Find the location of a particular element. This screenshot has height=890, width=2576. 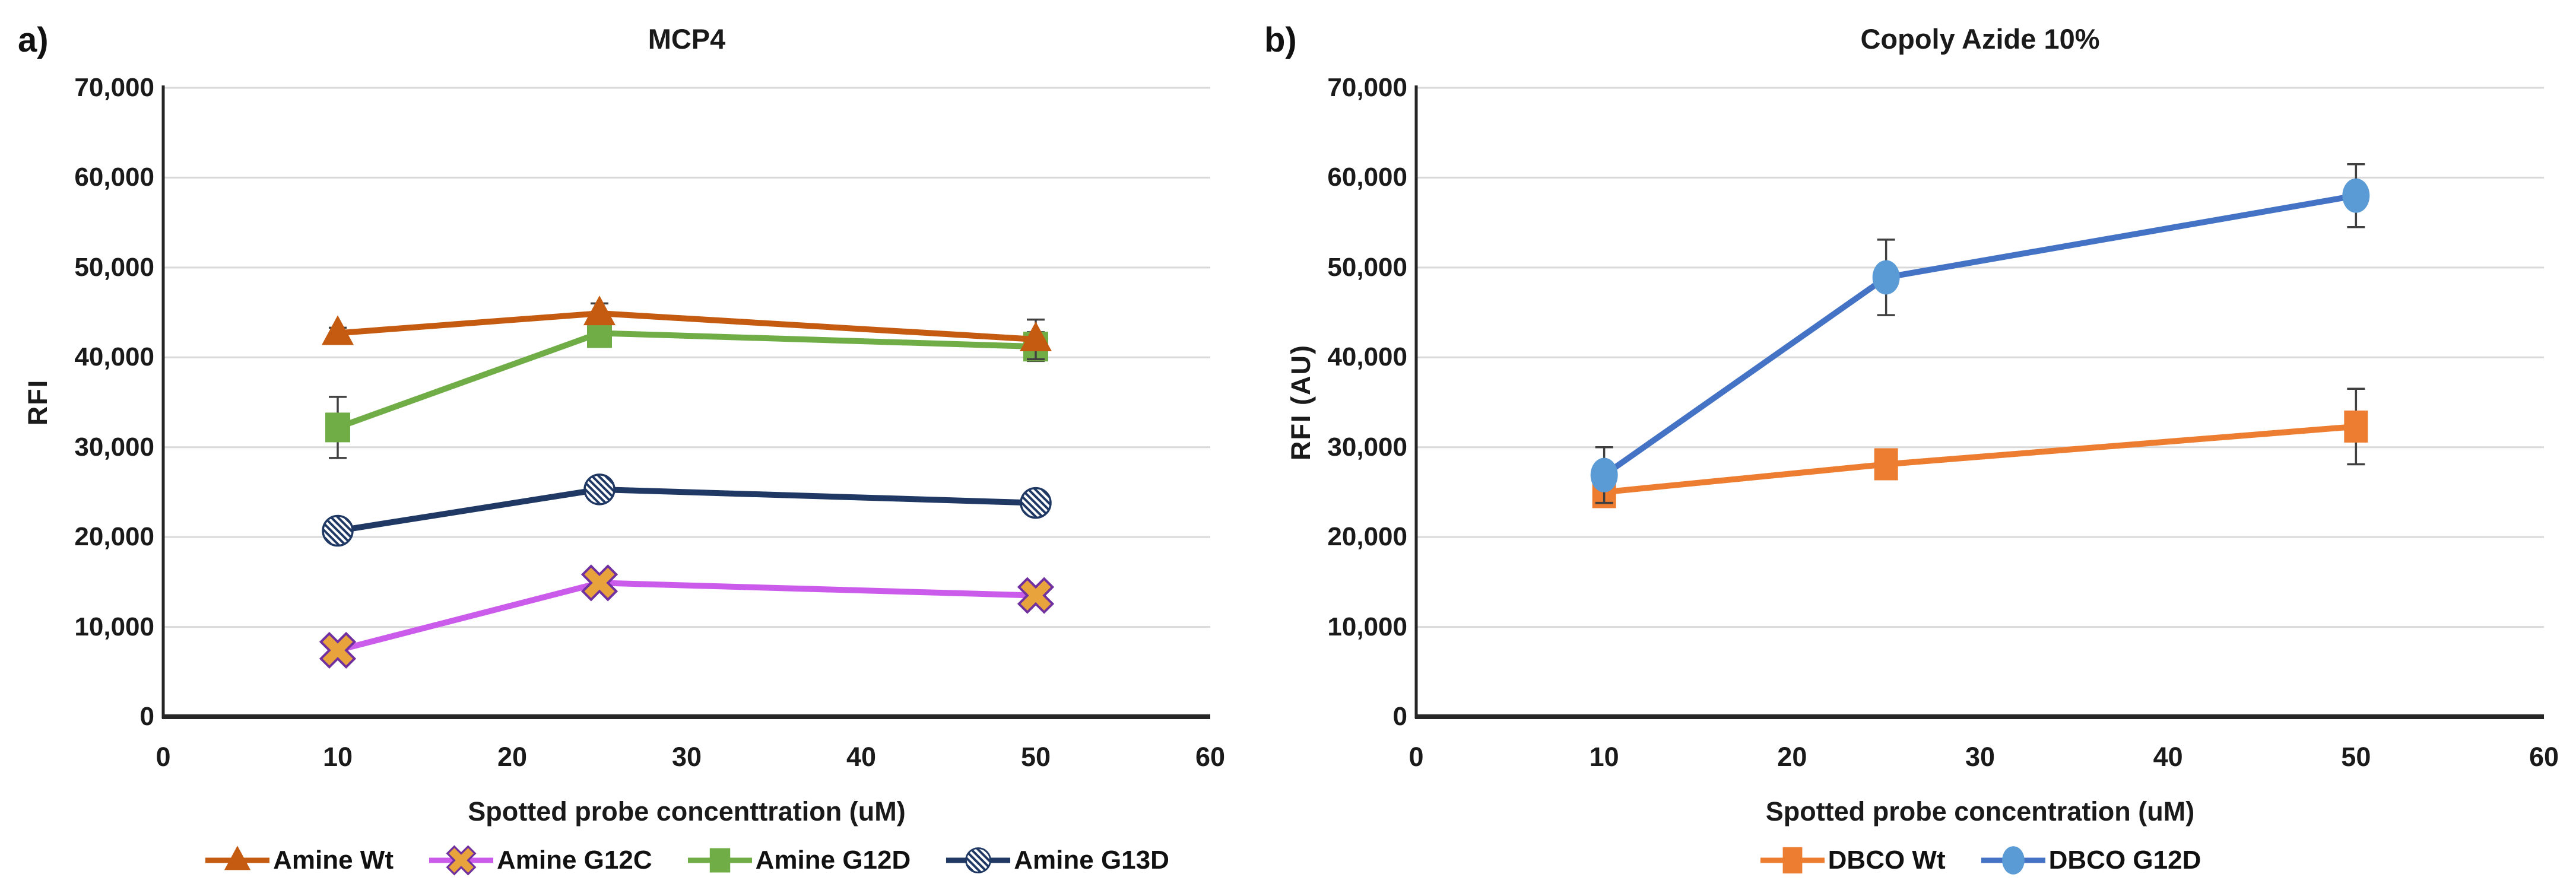

series-amine-g12c is located at coordinates (687, 616).